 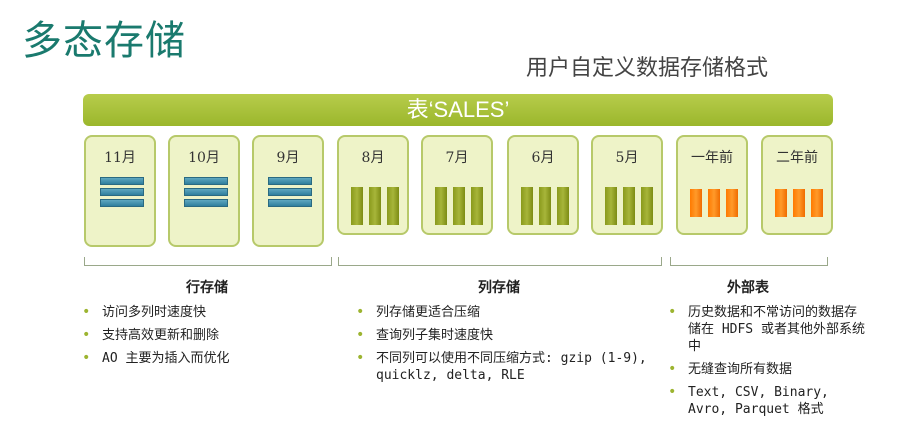 I want to click on partition-label: 一年前, so click(x=712, y=158).